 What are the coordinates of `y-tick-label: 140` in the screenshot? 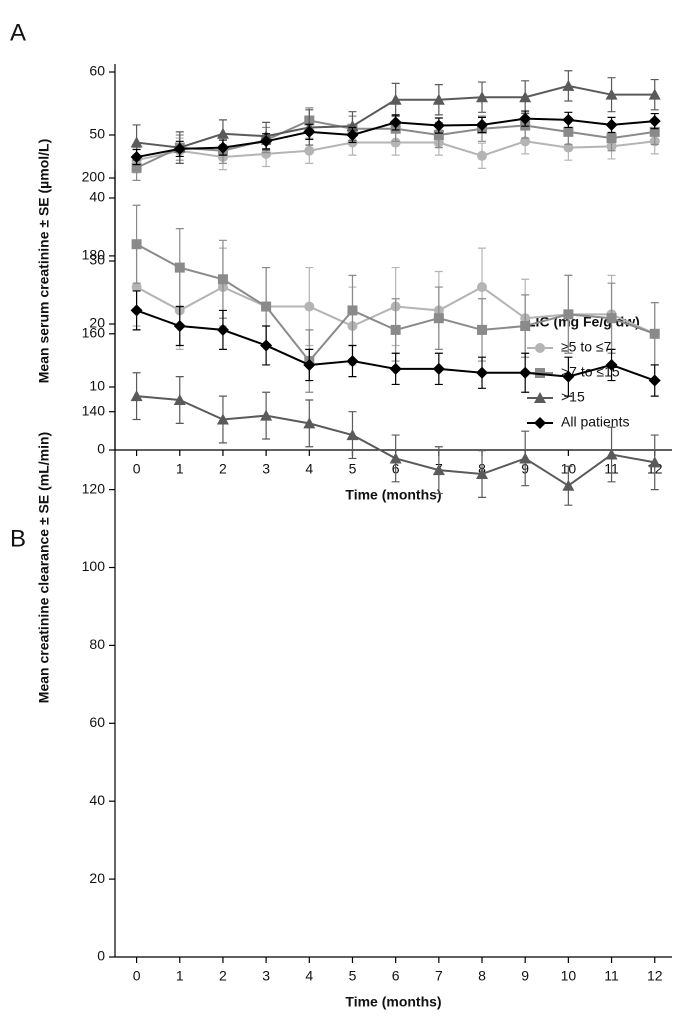 It's located at (94, 410).